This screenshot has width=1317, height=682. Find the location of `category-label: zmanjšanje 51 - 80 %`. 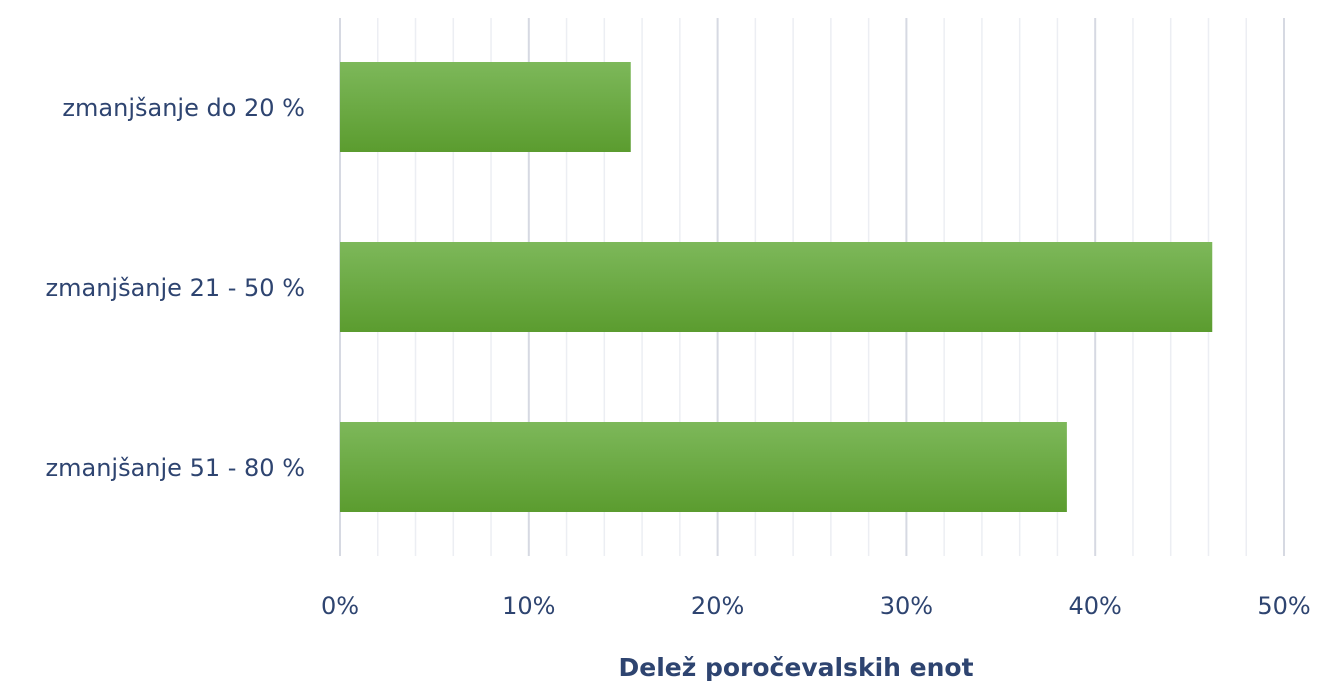

category-label: zmanjšanje 51 - 80 % is located at coordinates (175, 468).